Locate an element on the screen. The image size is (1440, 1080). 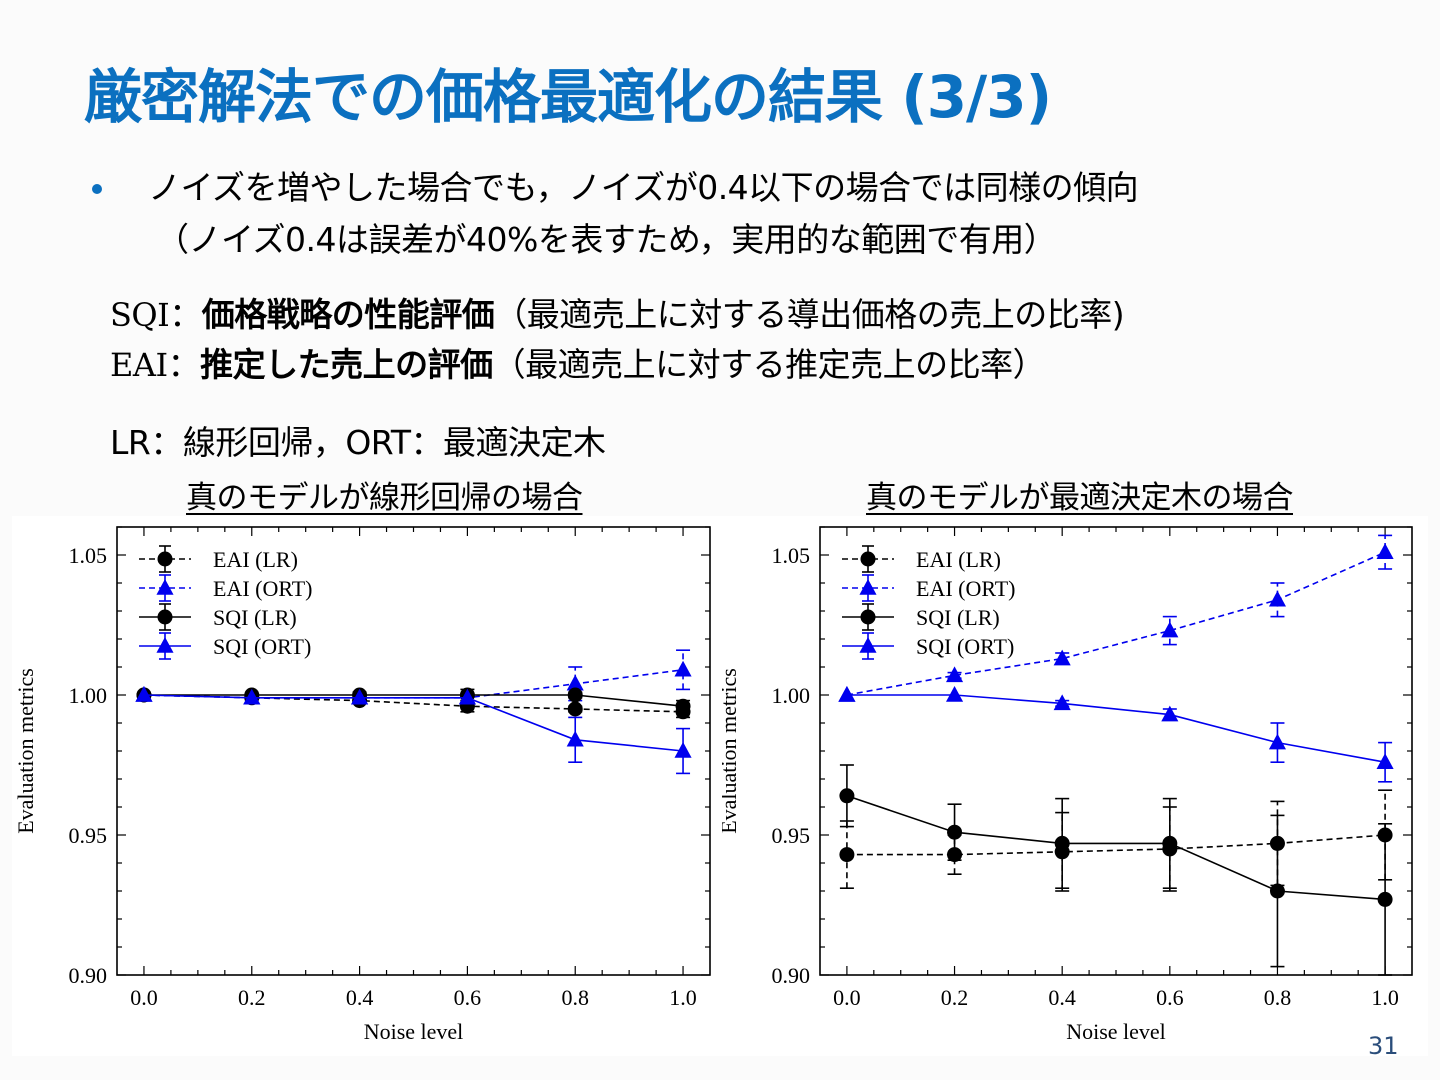
legend-label: SQI (ORT) is located at coordinates (262, 646).